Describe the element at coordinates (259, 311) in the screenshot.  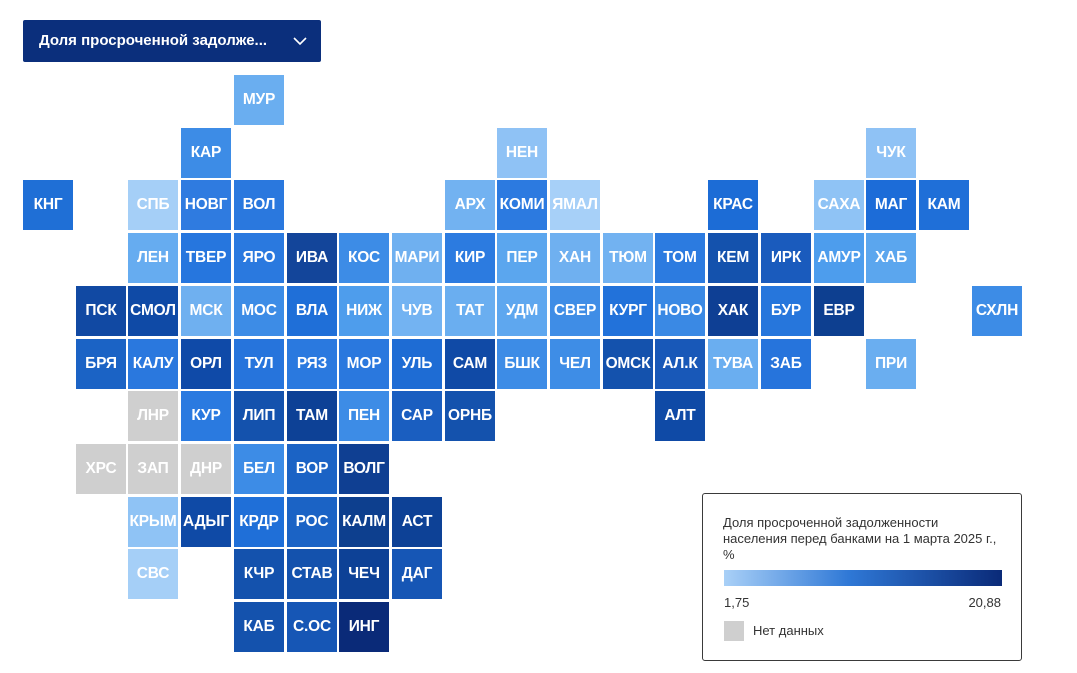
I see `region-tile: МОС` at that location.